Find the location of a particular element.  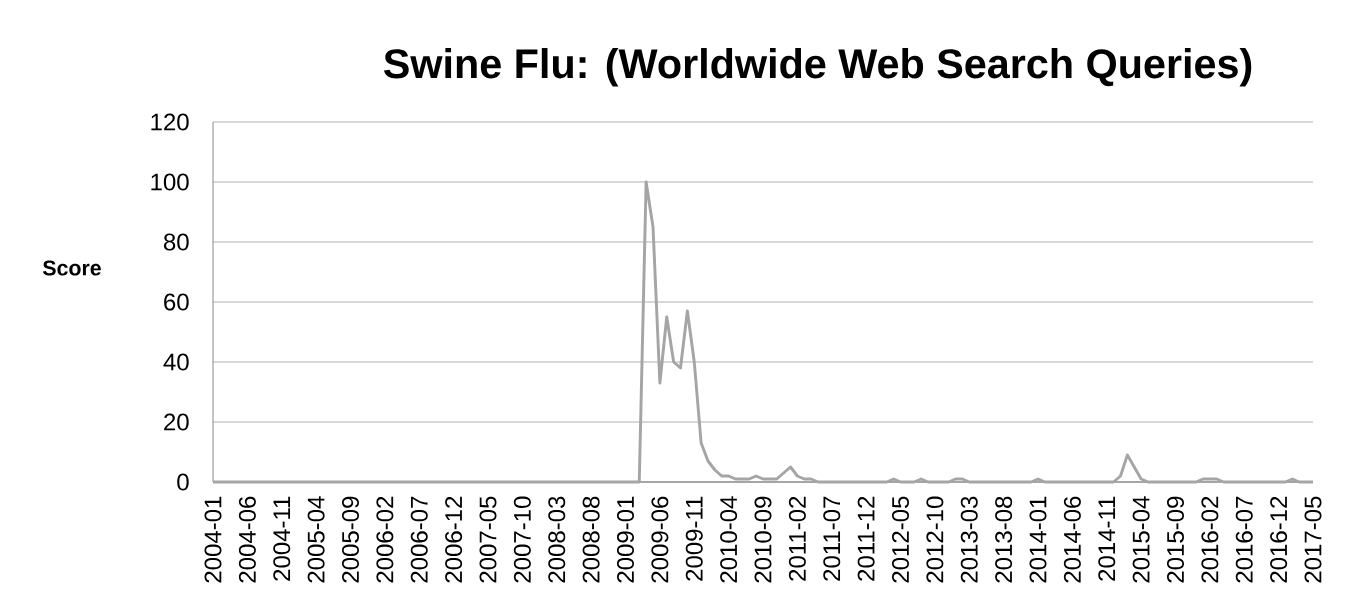

x-tick-label: 2013-08 is located at coordinates (1004, 539).